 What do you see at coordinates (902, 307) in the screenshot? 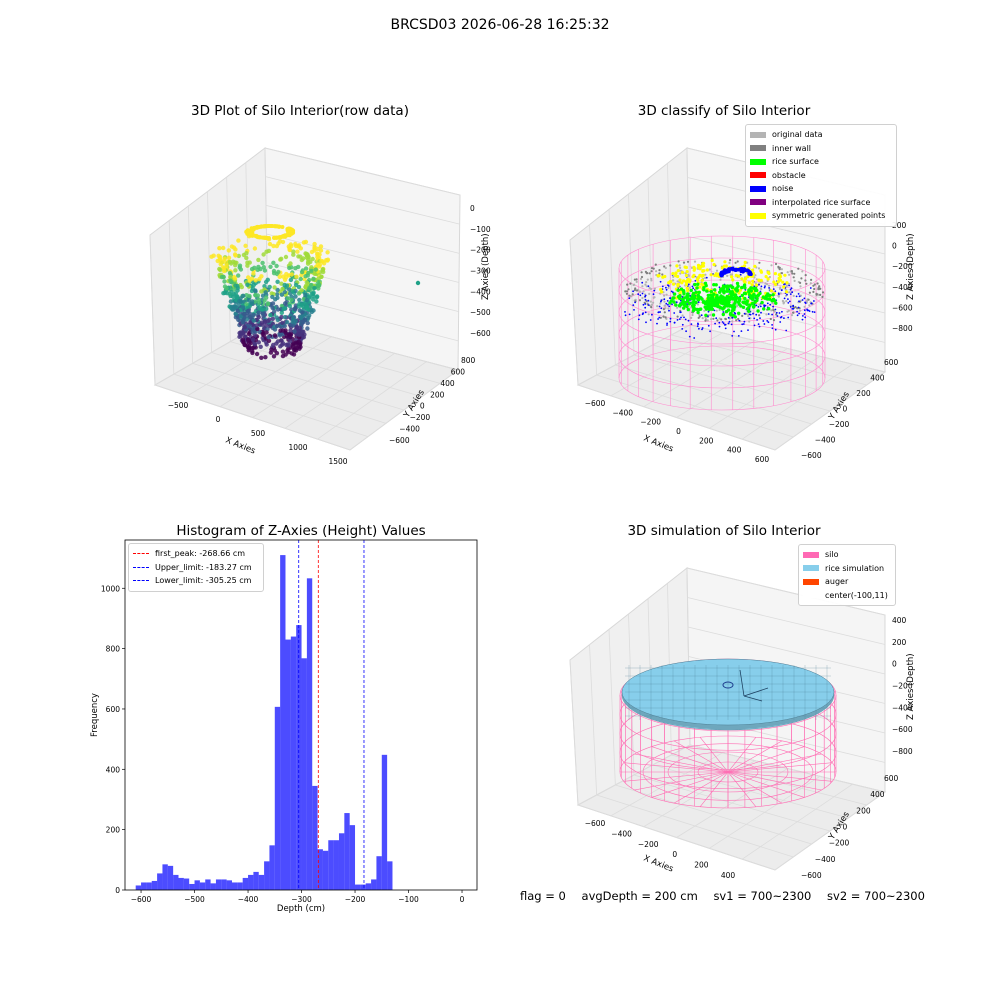
I see `cls-z-tick: −600` at bounding box center [902, 307].